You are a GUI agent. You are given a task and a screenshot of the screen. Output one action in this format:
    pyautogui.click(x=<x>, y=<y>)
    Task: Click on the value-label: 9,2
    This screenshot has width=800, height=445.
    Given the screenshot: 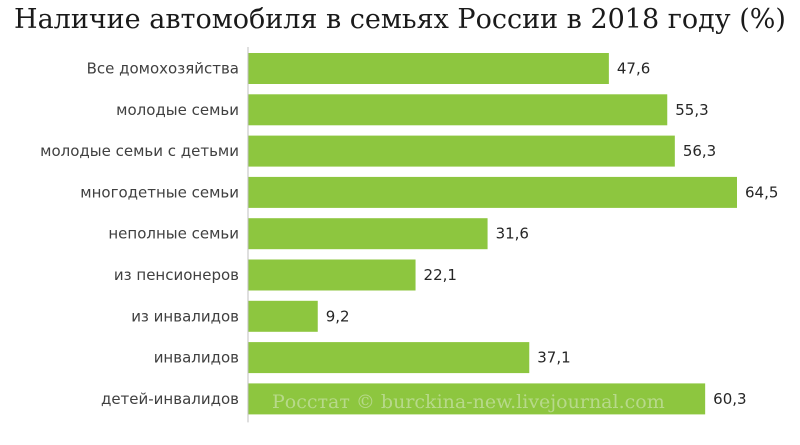 What is the action you would take?
    pyautogui.click(x=338, y=316)
    